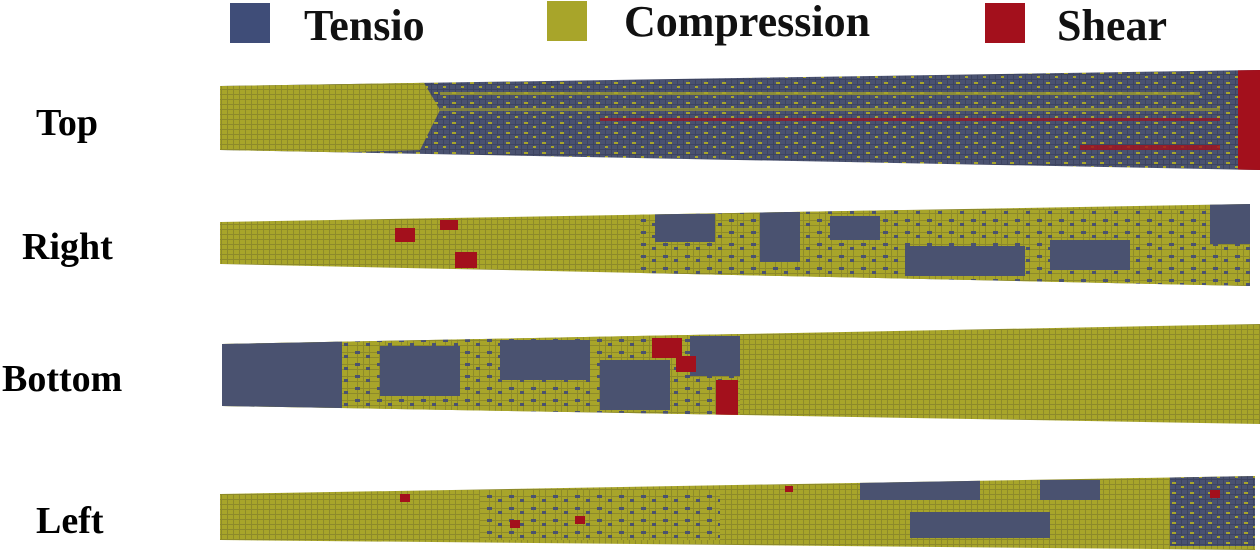  Describe the element at coordinates (567, 21) in the screenshot. I see `legend-swatch-compression` at that location.